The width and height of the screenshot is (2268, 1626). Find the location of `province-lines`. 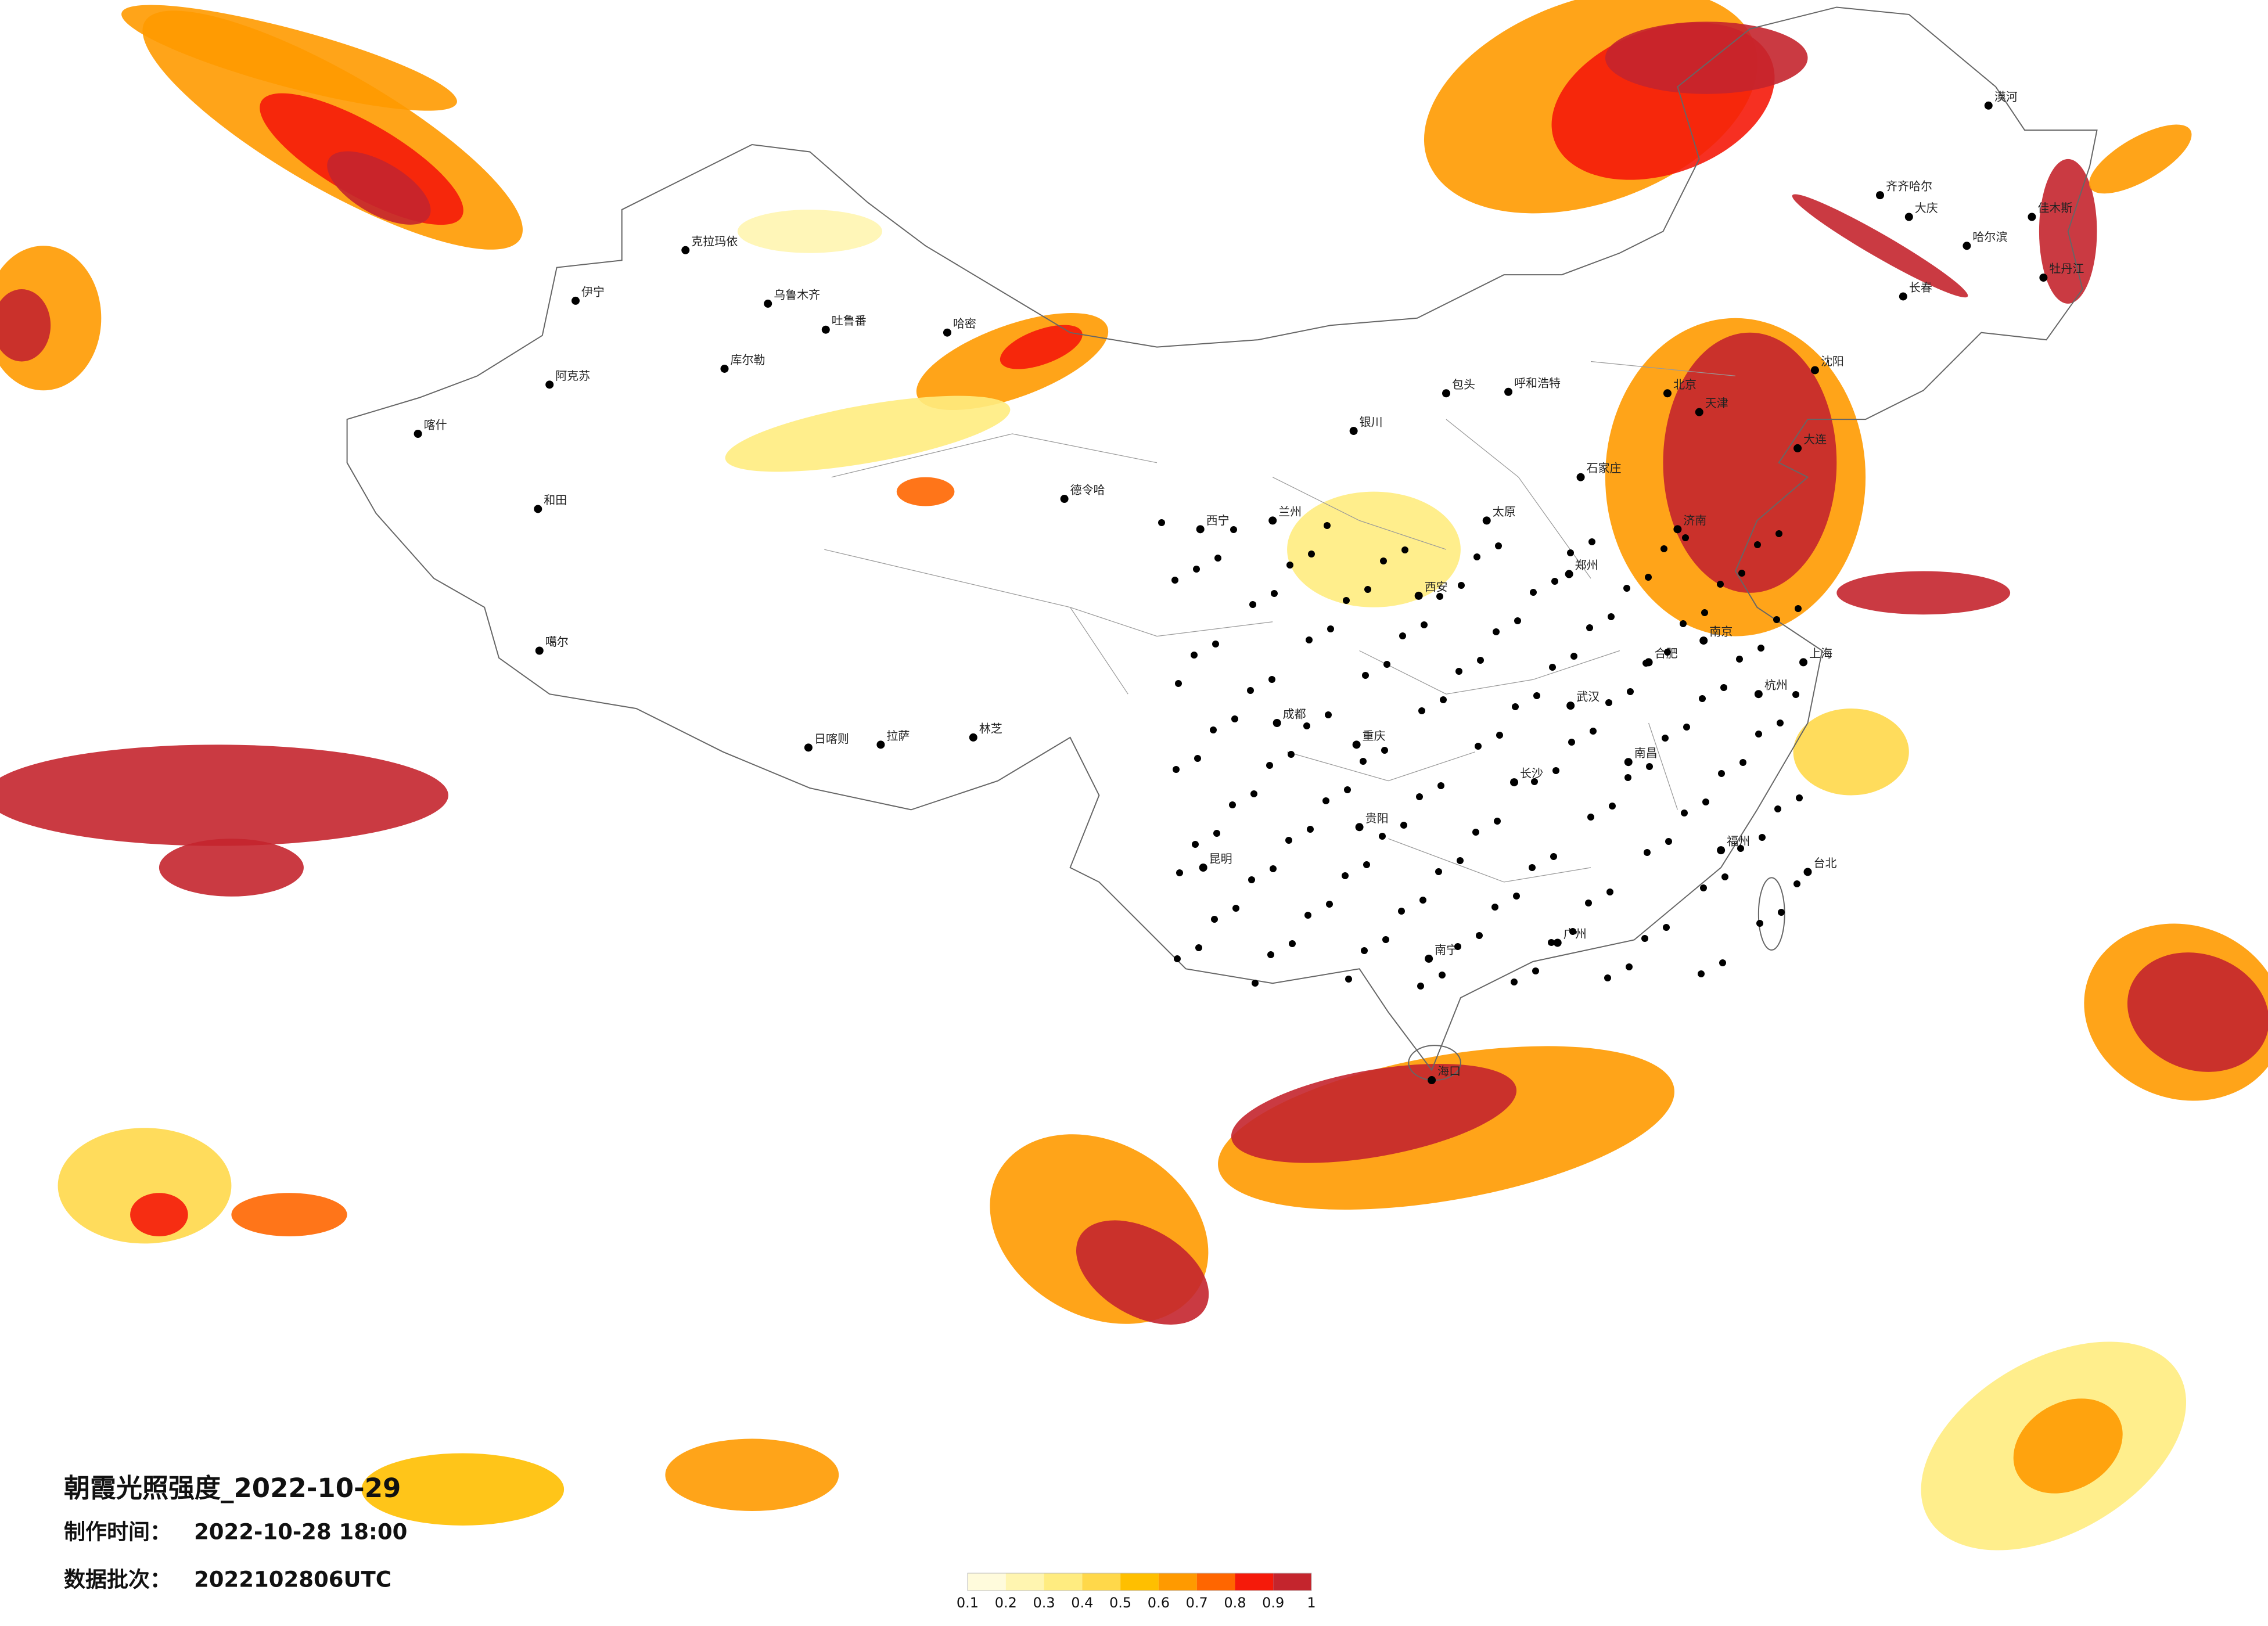

province-lines is located at coordinates (1280, 622).